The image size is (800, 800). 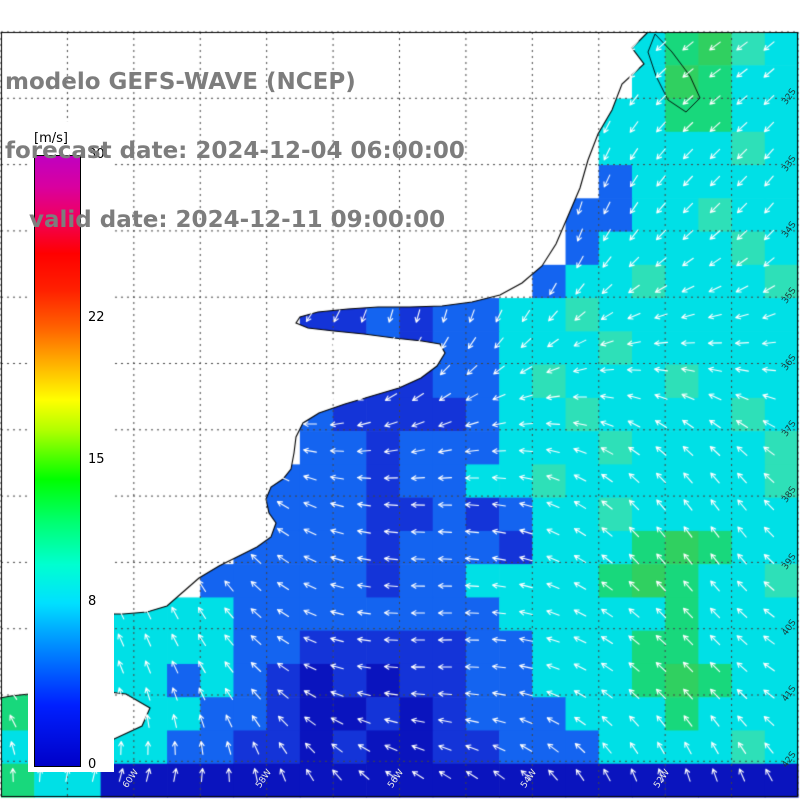 What do you see at coordinates (51, 138) in the screenshot?
I see `colorbar-unit-label: [m/s]` at bounding box center [51, 138].